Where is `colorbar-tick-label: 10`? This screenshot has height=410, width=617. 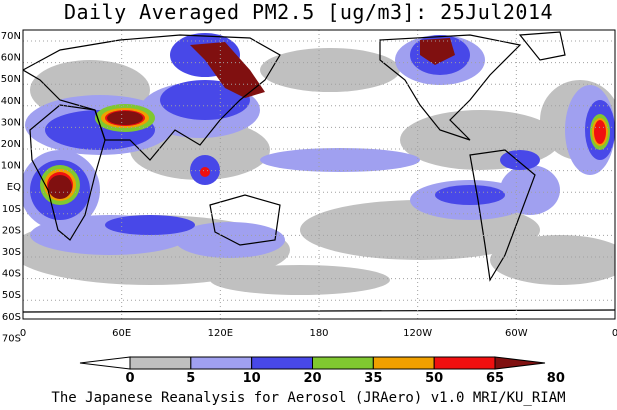 colorbar-tick-label: 10 is located at coordinates (252, 378).